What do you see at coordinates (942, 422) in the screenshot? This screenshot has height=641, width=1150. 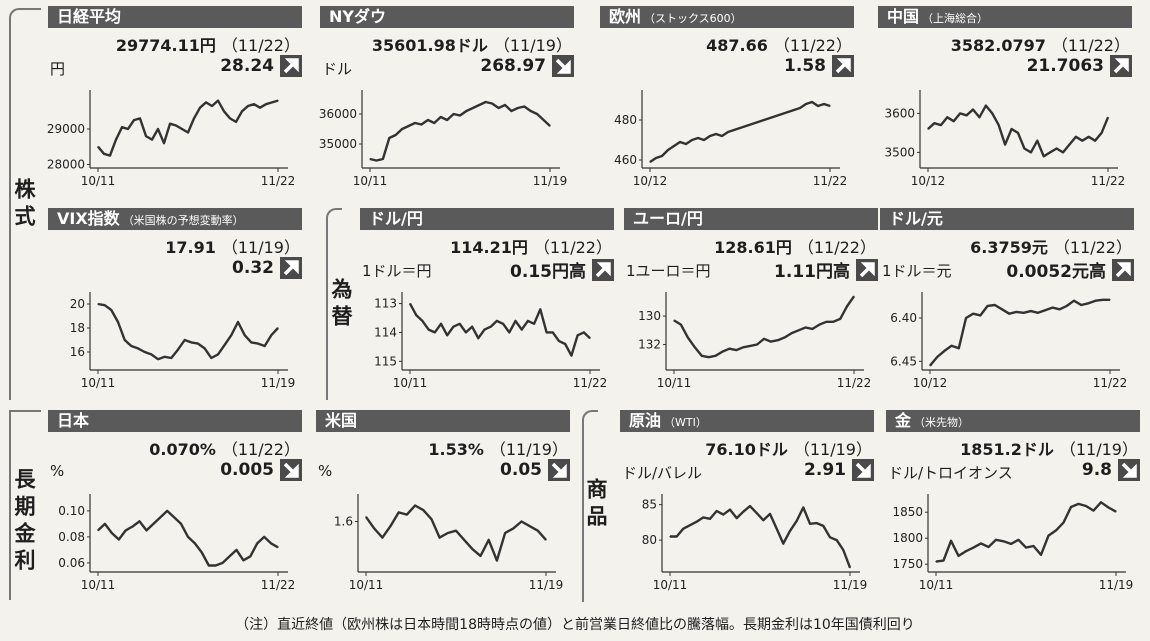 I see `panel-subtitle: （米先物）` at bounding box center [942, 422].